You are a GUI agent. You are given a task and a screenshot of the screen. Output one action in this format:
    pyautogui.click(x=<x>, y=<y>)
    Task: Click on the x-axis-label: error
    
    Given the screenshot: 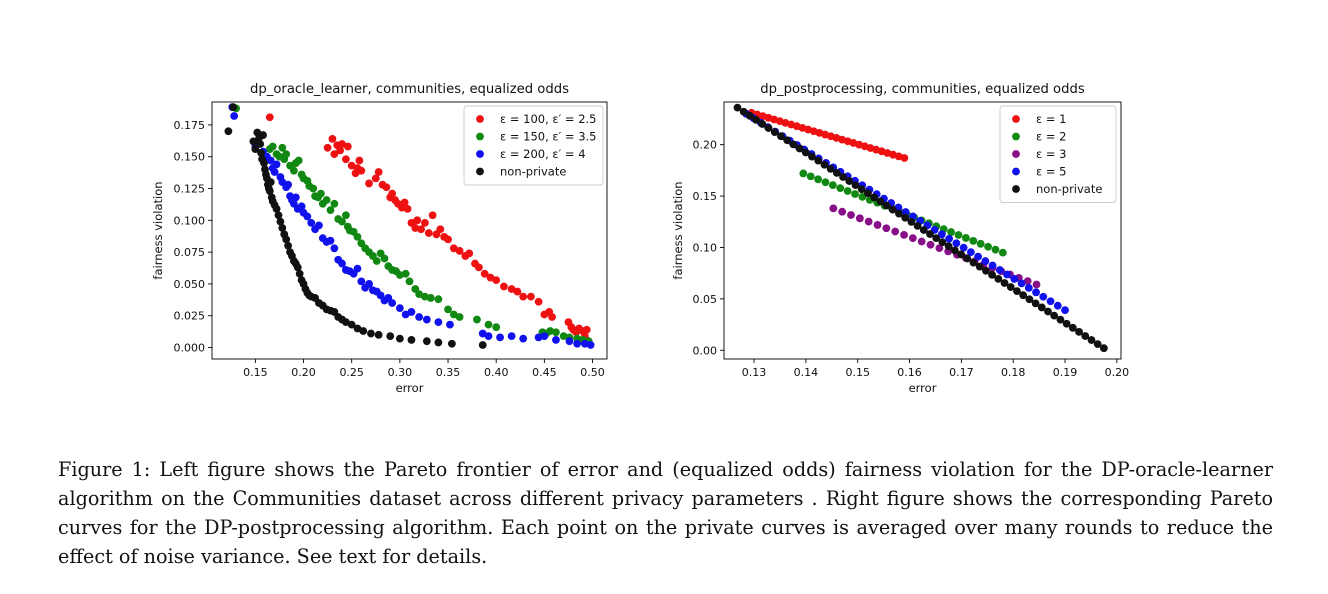 What is the action you would take?
    pyautogui.click(x=923, y=388)
    